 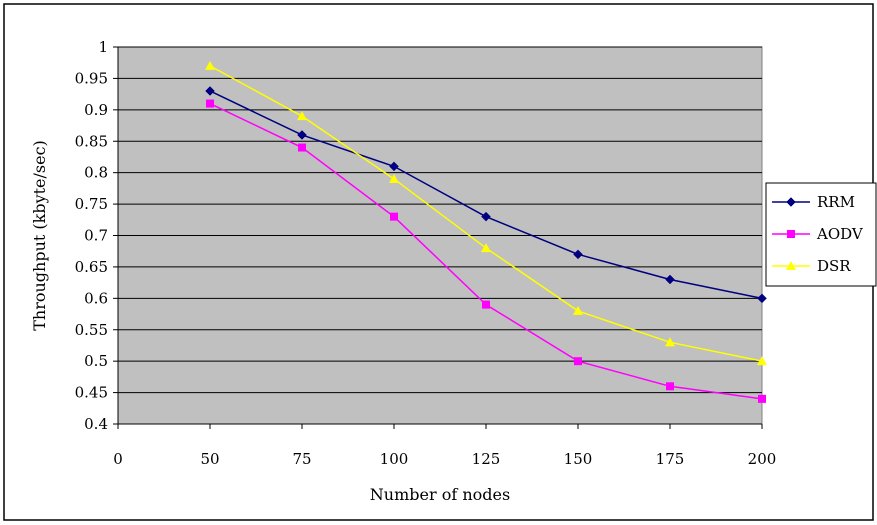 What do you see at coordinates (118, 459) in the screenshot?
I see `x-tick-label: 0` at bounding box center [118, 459].